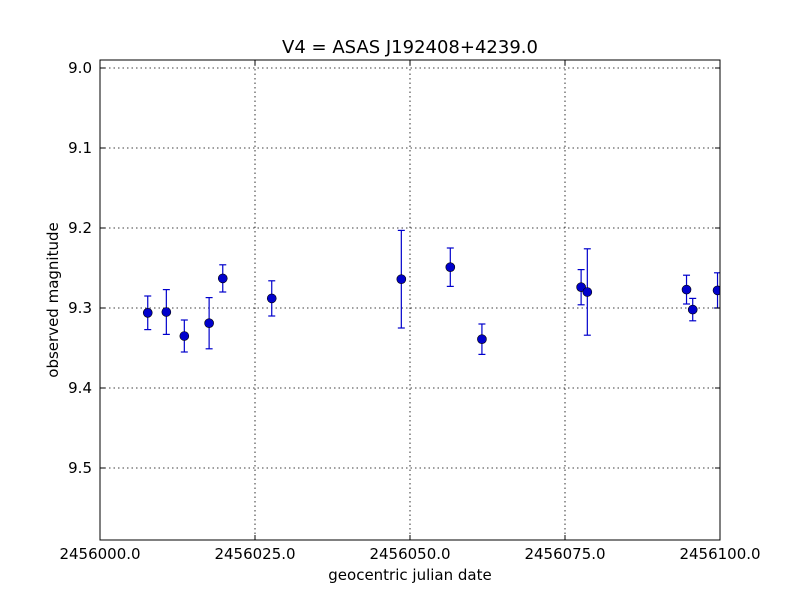  I want to click on chart-title: V4 = ASAS J192408+4239.0, so click(410, 47).